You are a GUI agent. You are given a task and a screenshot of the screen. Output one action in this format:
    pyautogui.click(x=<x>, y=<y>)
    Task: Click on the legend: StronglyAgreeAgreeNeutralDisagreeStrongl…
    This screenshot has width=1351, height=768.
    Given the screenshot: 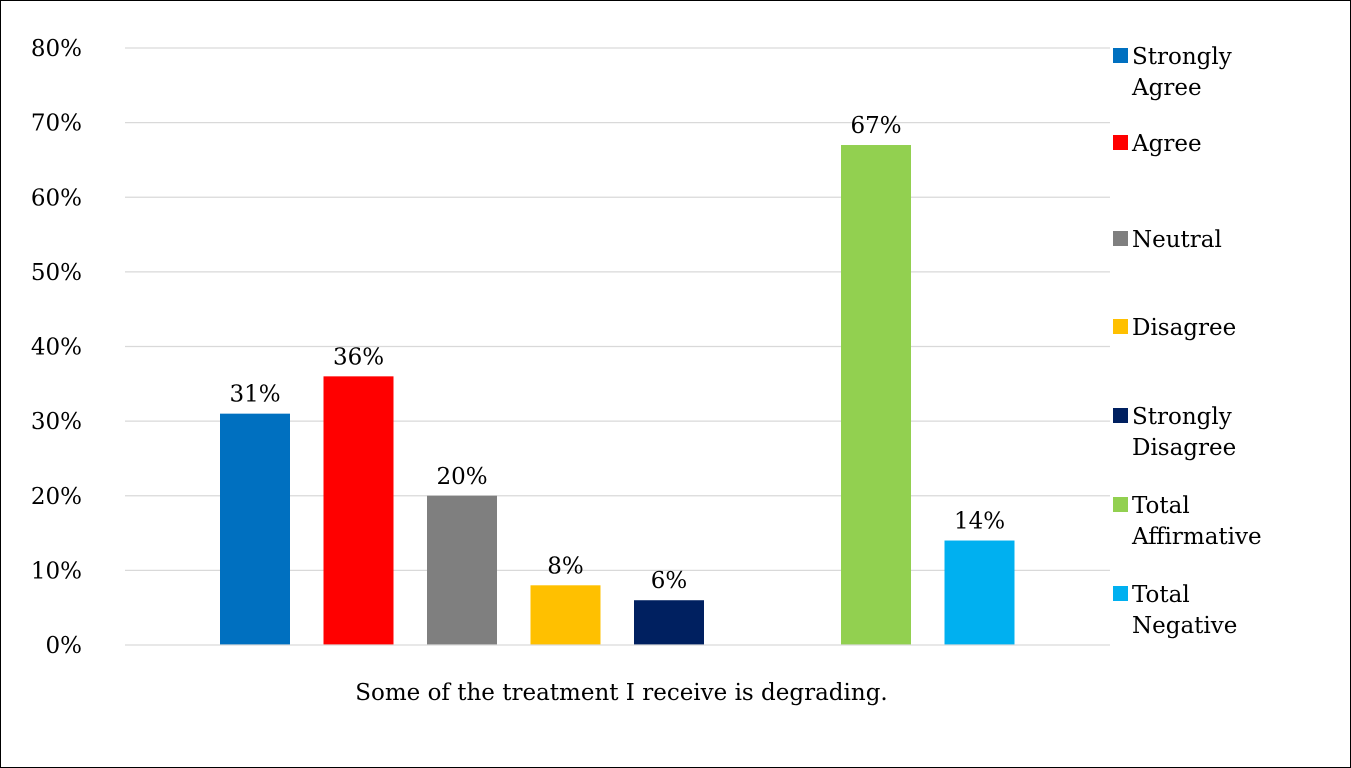 What is the action you would take?
    pyautogui.click(x=1187, y=341)
    